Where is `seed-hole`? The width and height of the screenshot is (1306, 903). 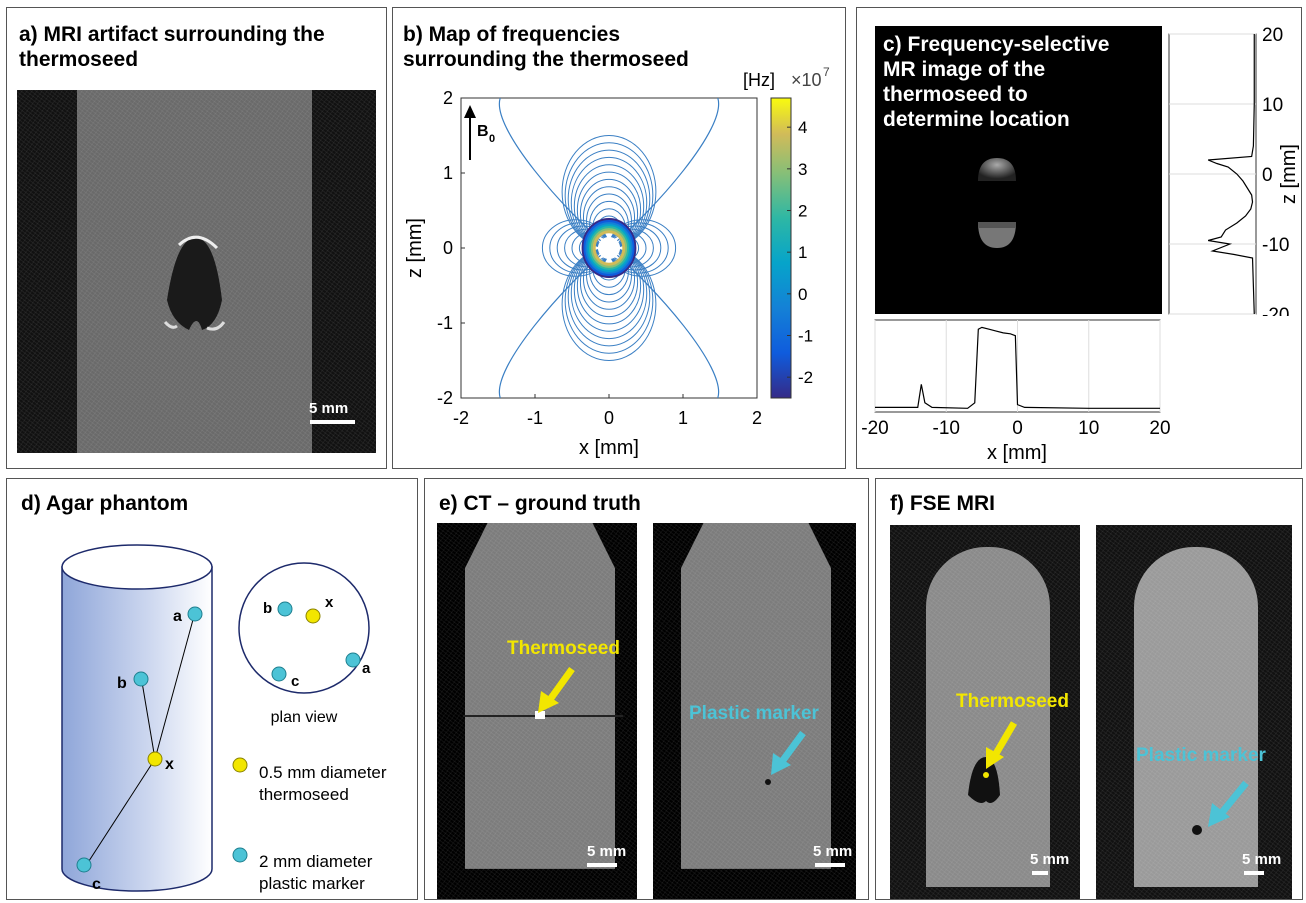 seed-hole is located at coordinates (609, 248).